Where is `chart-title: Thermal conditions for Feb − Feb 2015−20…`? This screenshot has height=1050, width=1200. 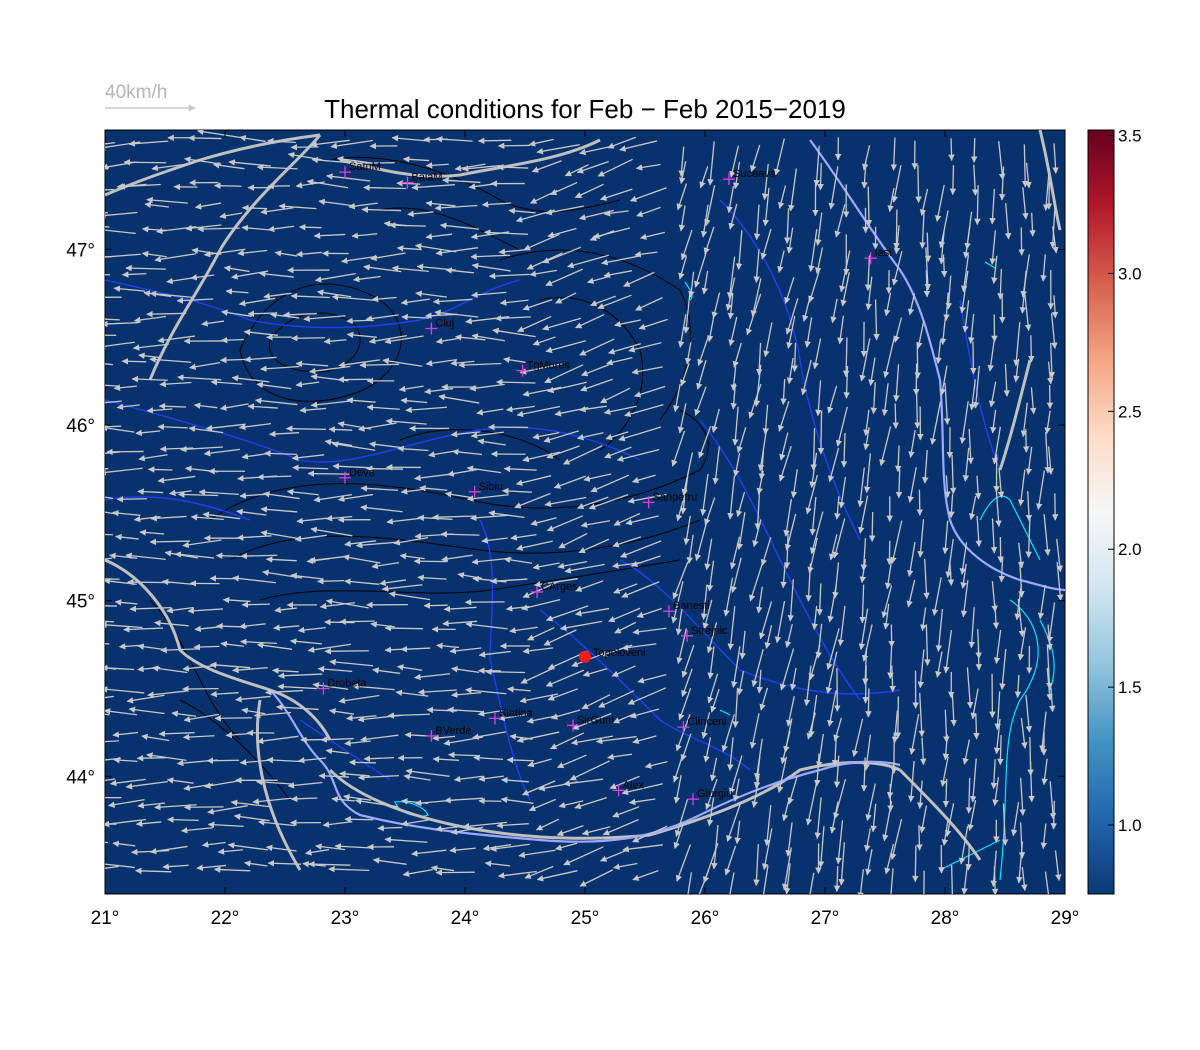 chart-title: Thermal conditions for Feb − Feb 2015−20… is located at coordinates (585, 109).